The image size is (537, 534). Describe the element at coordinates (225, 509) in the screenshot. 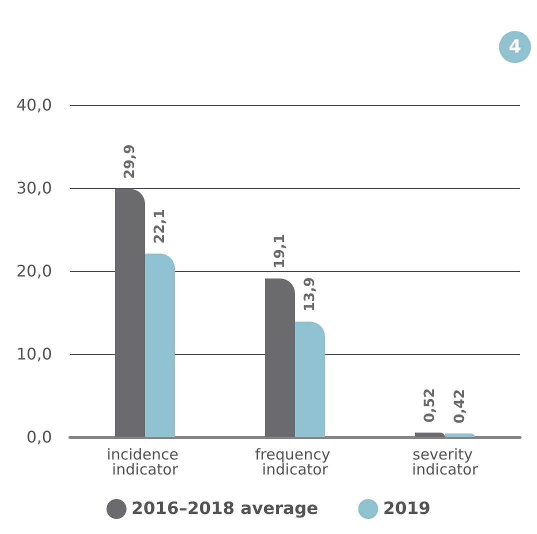

I see `legend-label: 2016–2018 average` at that location.